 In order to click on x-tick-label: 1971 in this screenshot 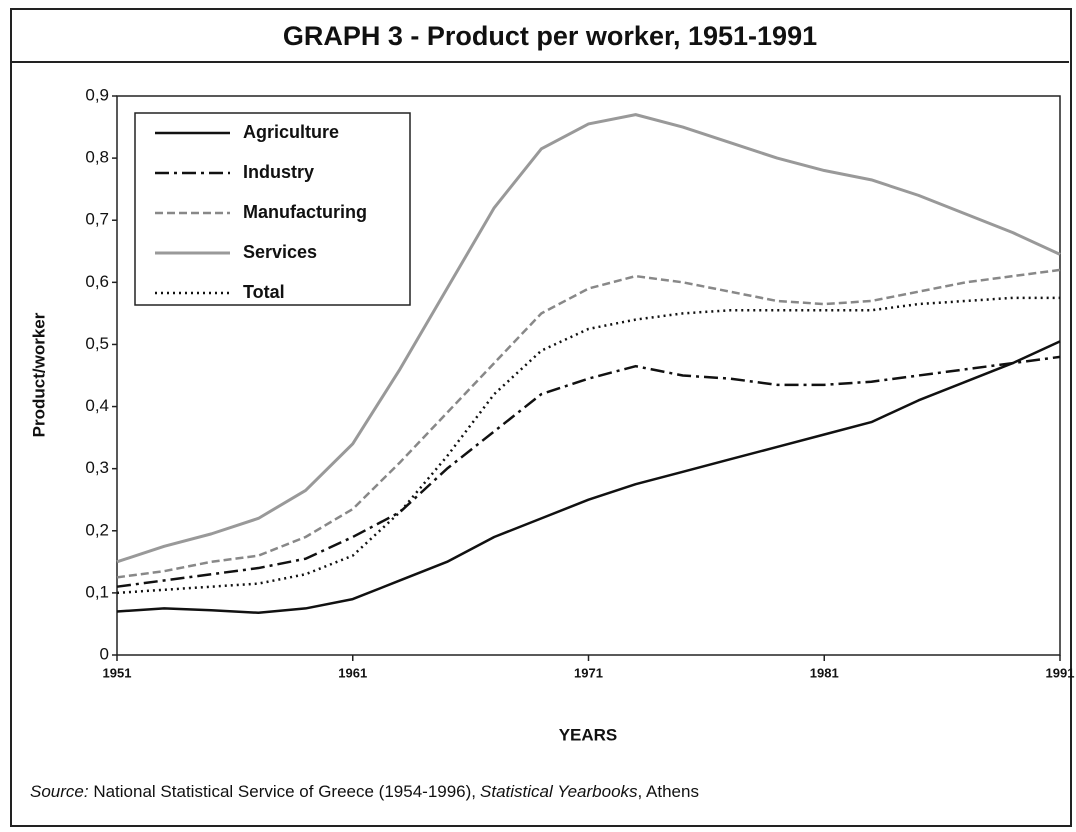, I will do `click(588, 672)`.